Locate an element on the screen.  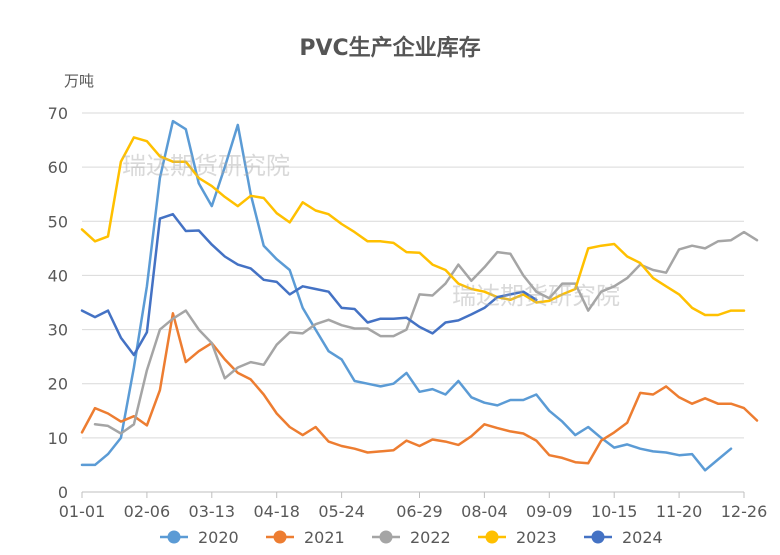
x-tick-label: 06-29 is located at coordinates (419, 511).